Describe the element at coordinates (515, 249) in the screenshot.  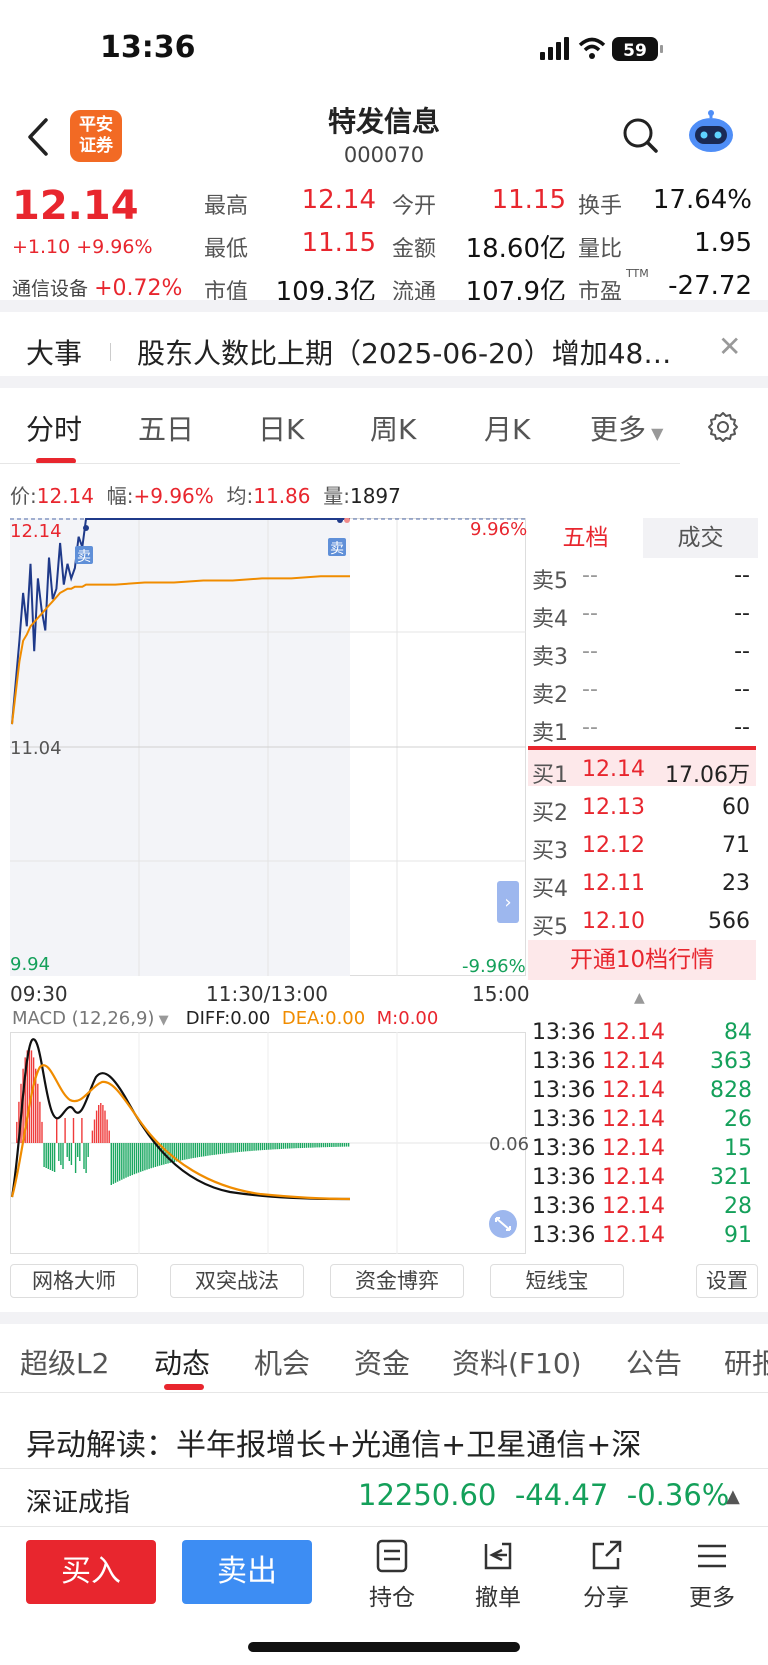
I see `stat-value: 18.60亿` at that location.